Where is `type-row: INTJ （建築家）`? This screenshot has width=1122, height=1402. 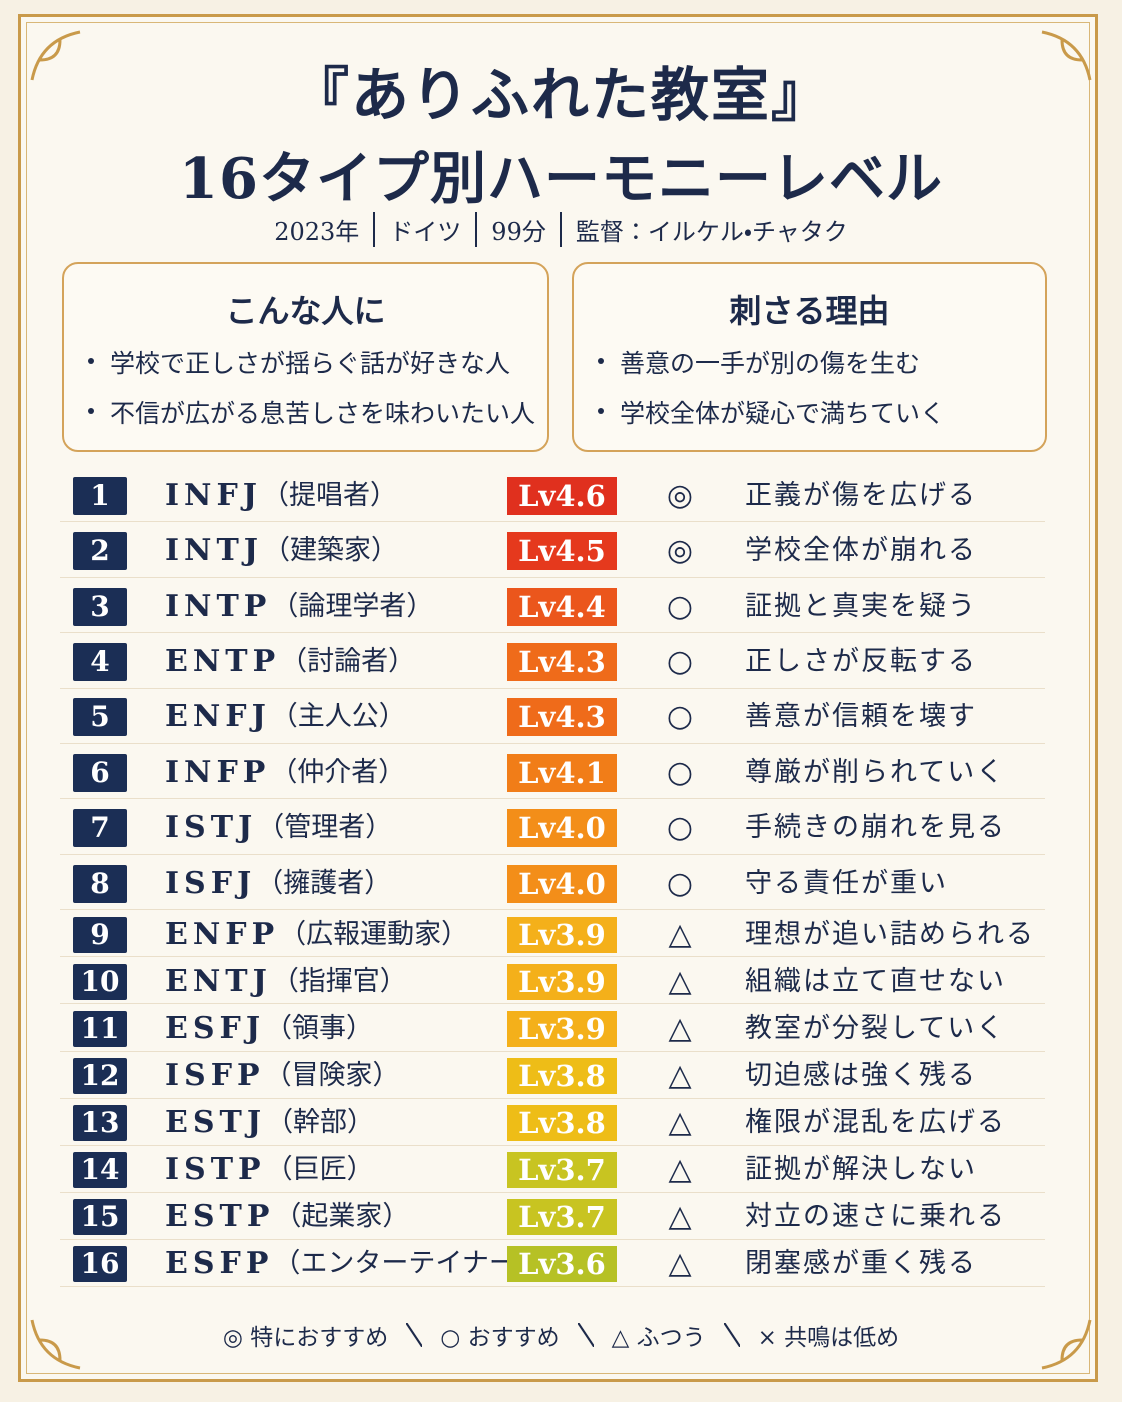
type-row: INTJ （建築家） is located at coordinates (281, 551).